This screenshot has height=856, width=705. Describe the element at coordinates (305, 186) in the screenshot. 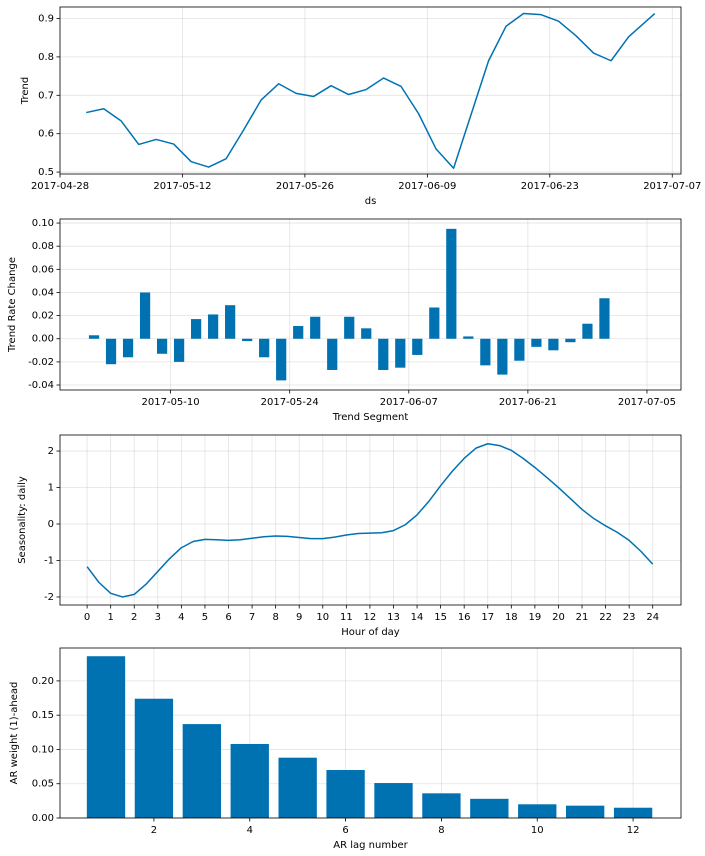

I see `x-tick-label: 2017-05-26` at that location.